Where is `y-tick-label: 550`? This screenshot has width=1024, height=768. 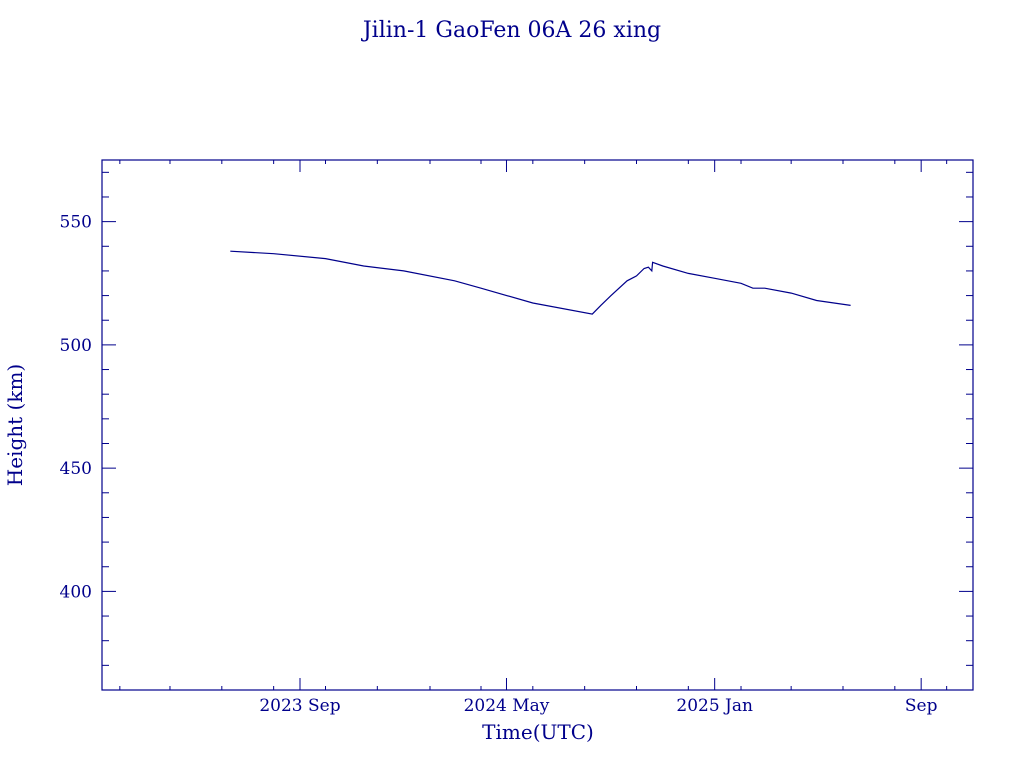 y-tick-label: 550 is located at coordinates (76, 223).